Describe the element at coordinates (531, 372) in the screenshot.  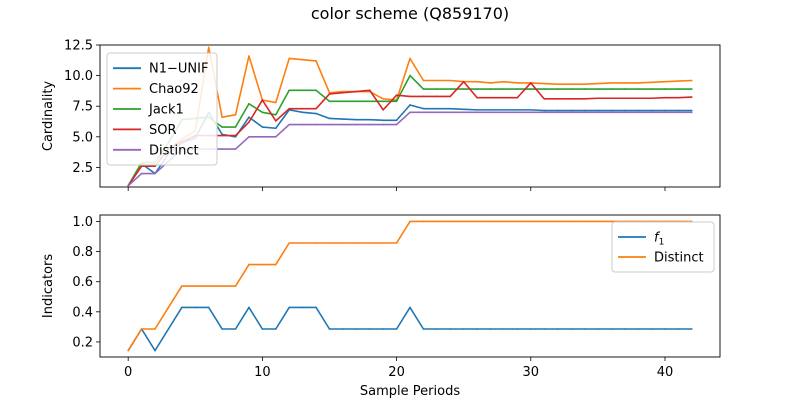
I see `x-tick-label: 30` at that location.